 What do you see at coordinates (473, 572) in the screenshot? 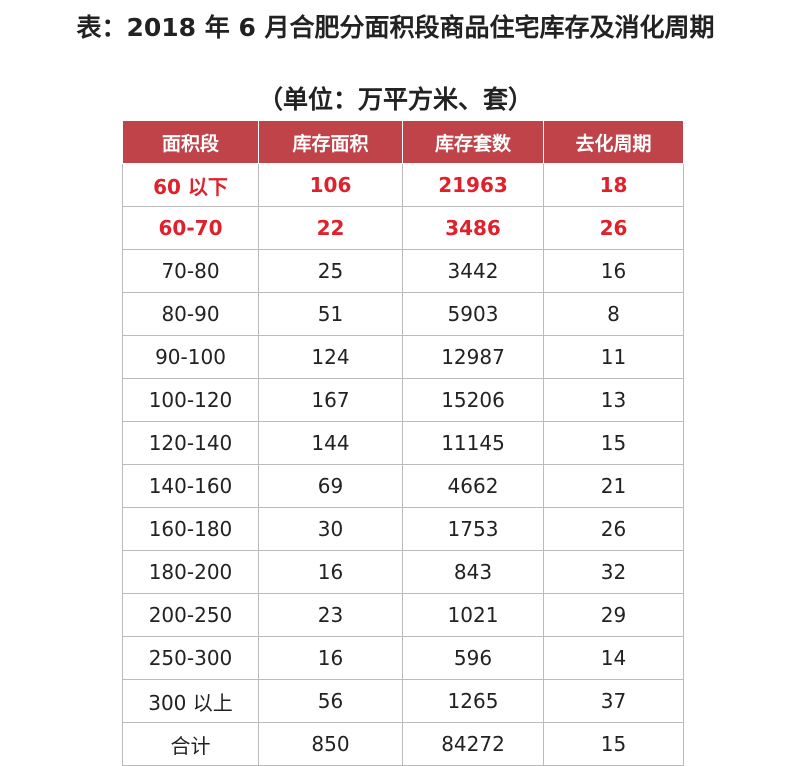
I see `table-cell: 843` at bounding box center [473, 572].